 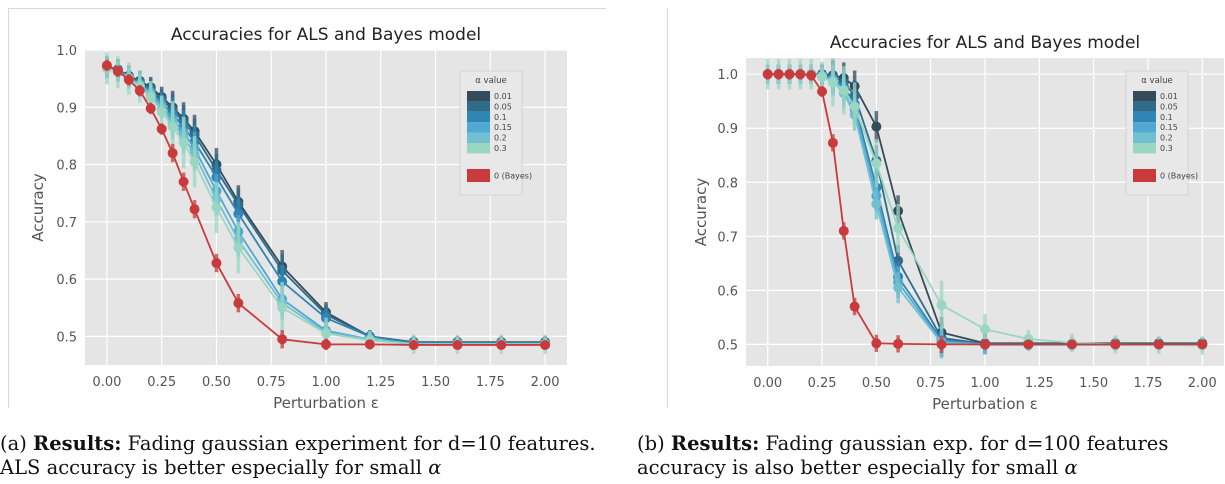 What do you see at coordinates (1169, 127) in the screenshot?
I see `chart-b-legend-label: 0.15` at bounding box center [1169, 127].